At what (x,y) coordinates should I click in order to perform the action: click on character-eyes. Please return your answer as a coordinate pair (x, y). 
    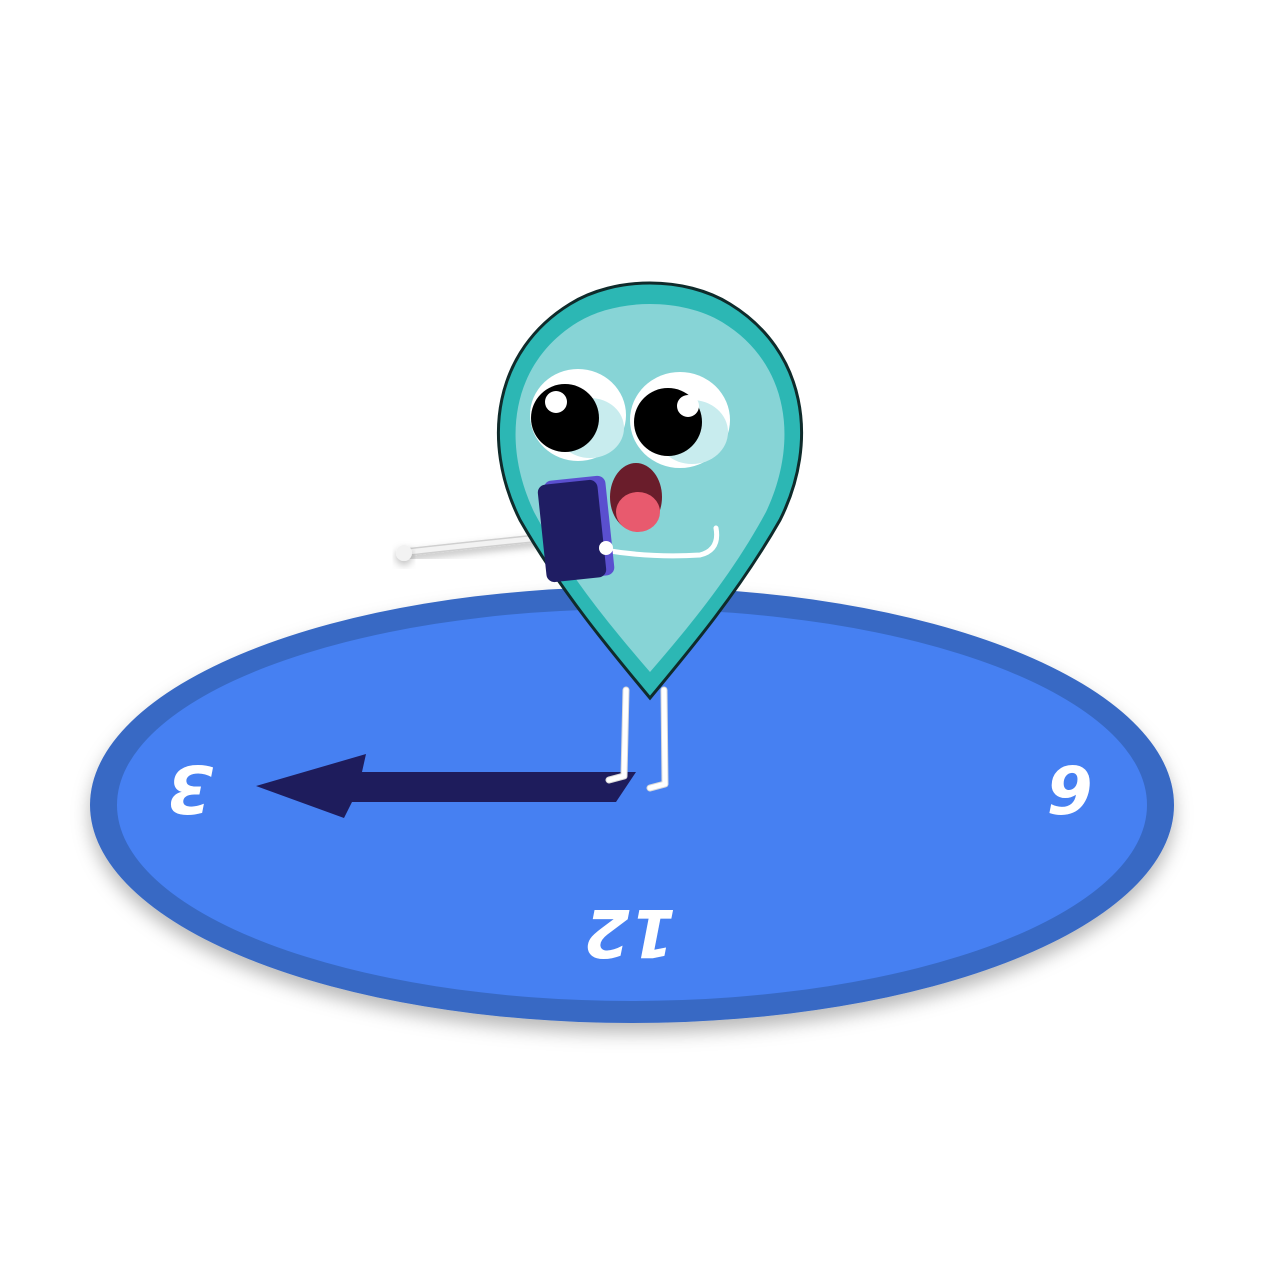
    Looking at the image, I should click on (630, 418).